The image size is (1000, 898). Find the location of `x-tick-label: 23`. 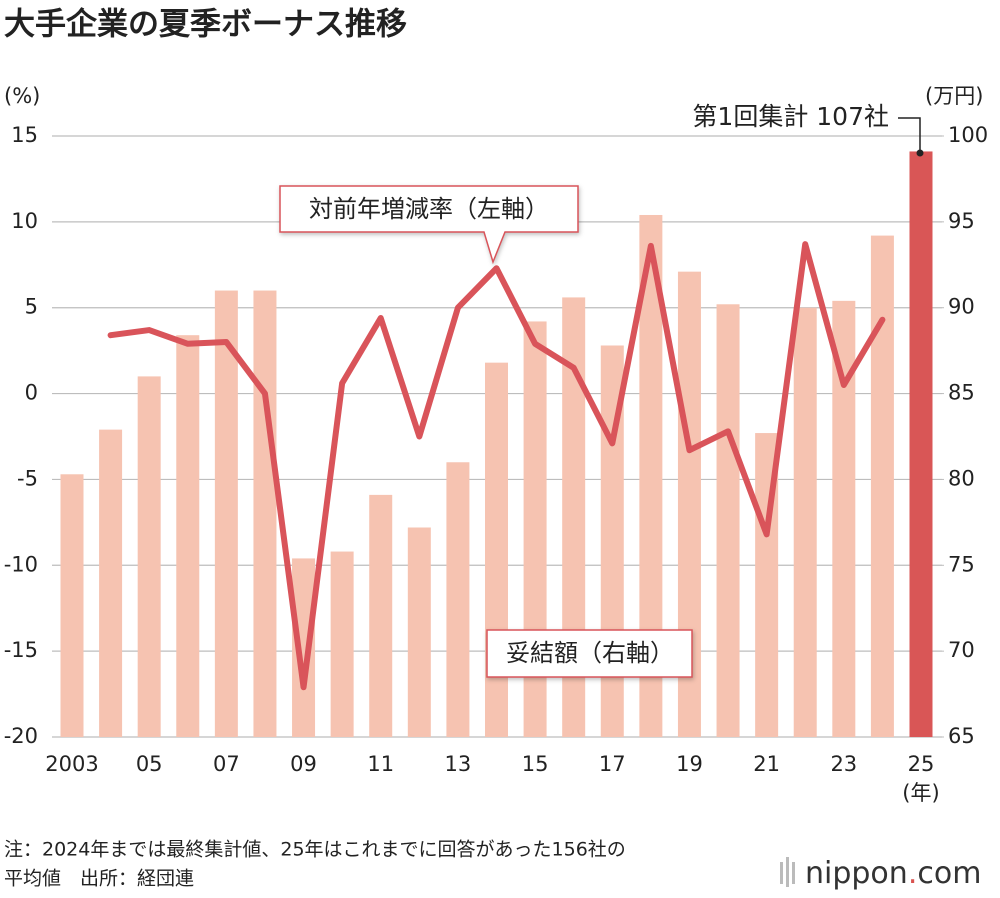

x-tick-label: 23 is located at coordinates (843, 764).